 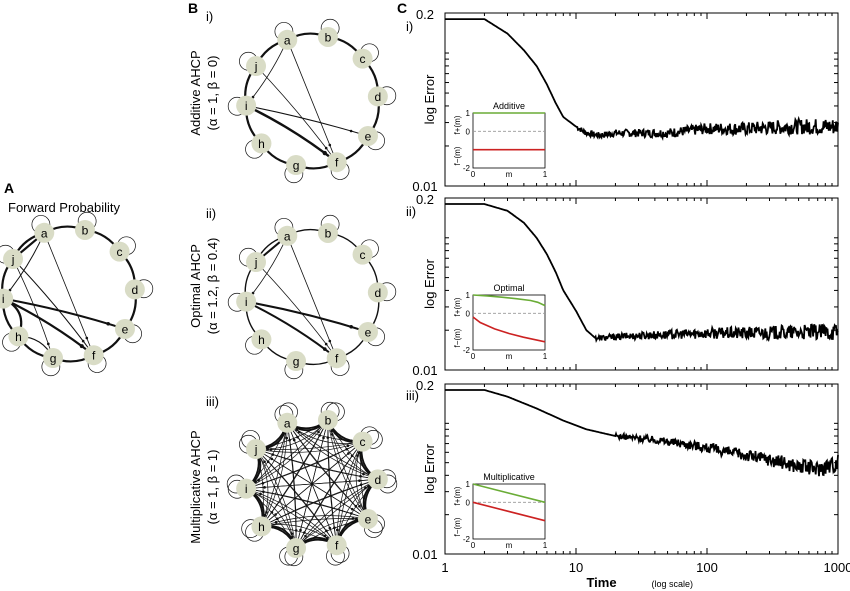 What do you see at coordinates (545, 174) in the screenshot?
I see `inset-x-tick-label: 1` at bounding box center [545, 174].